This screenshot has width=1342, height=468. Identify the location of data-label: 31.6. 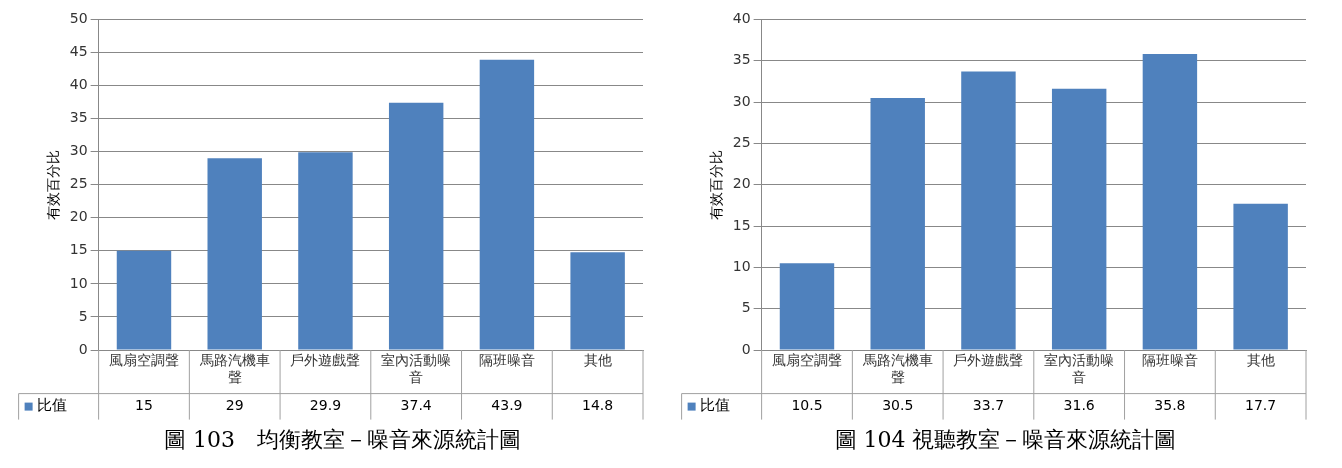
(1079, 405).